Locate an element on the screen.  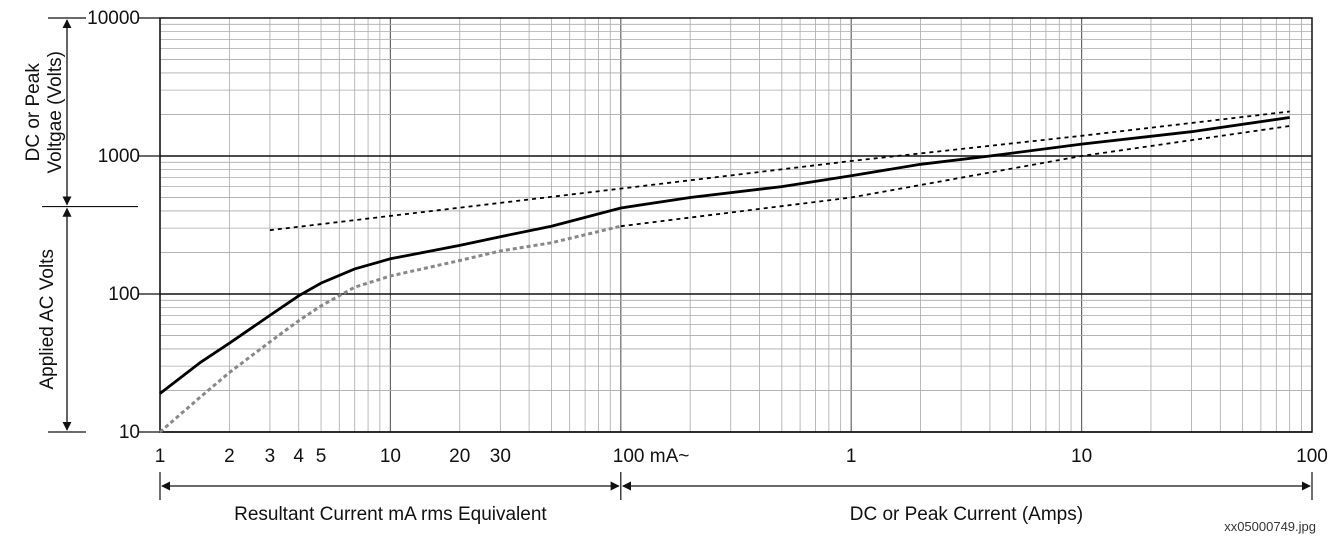
y-band-label-group: DC or Peak Voltgae (Volts) is located at coordinates (44, 112).